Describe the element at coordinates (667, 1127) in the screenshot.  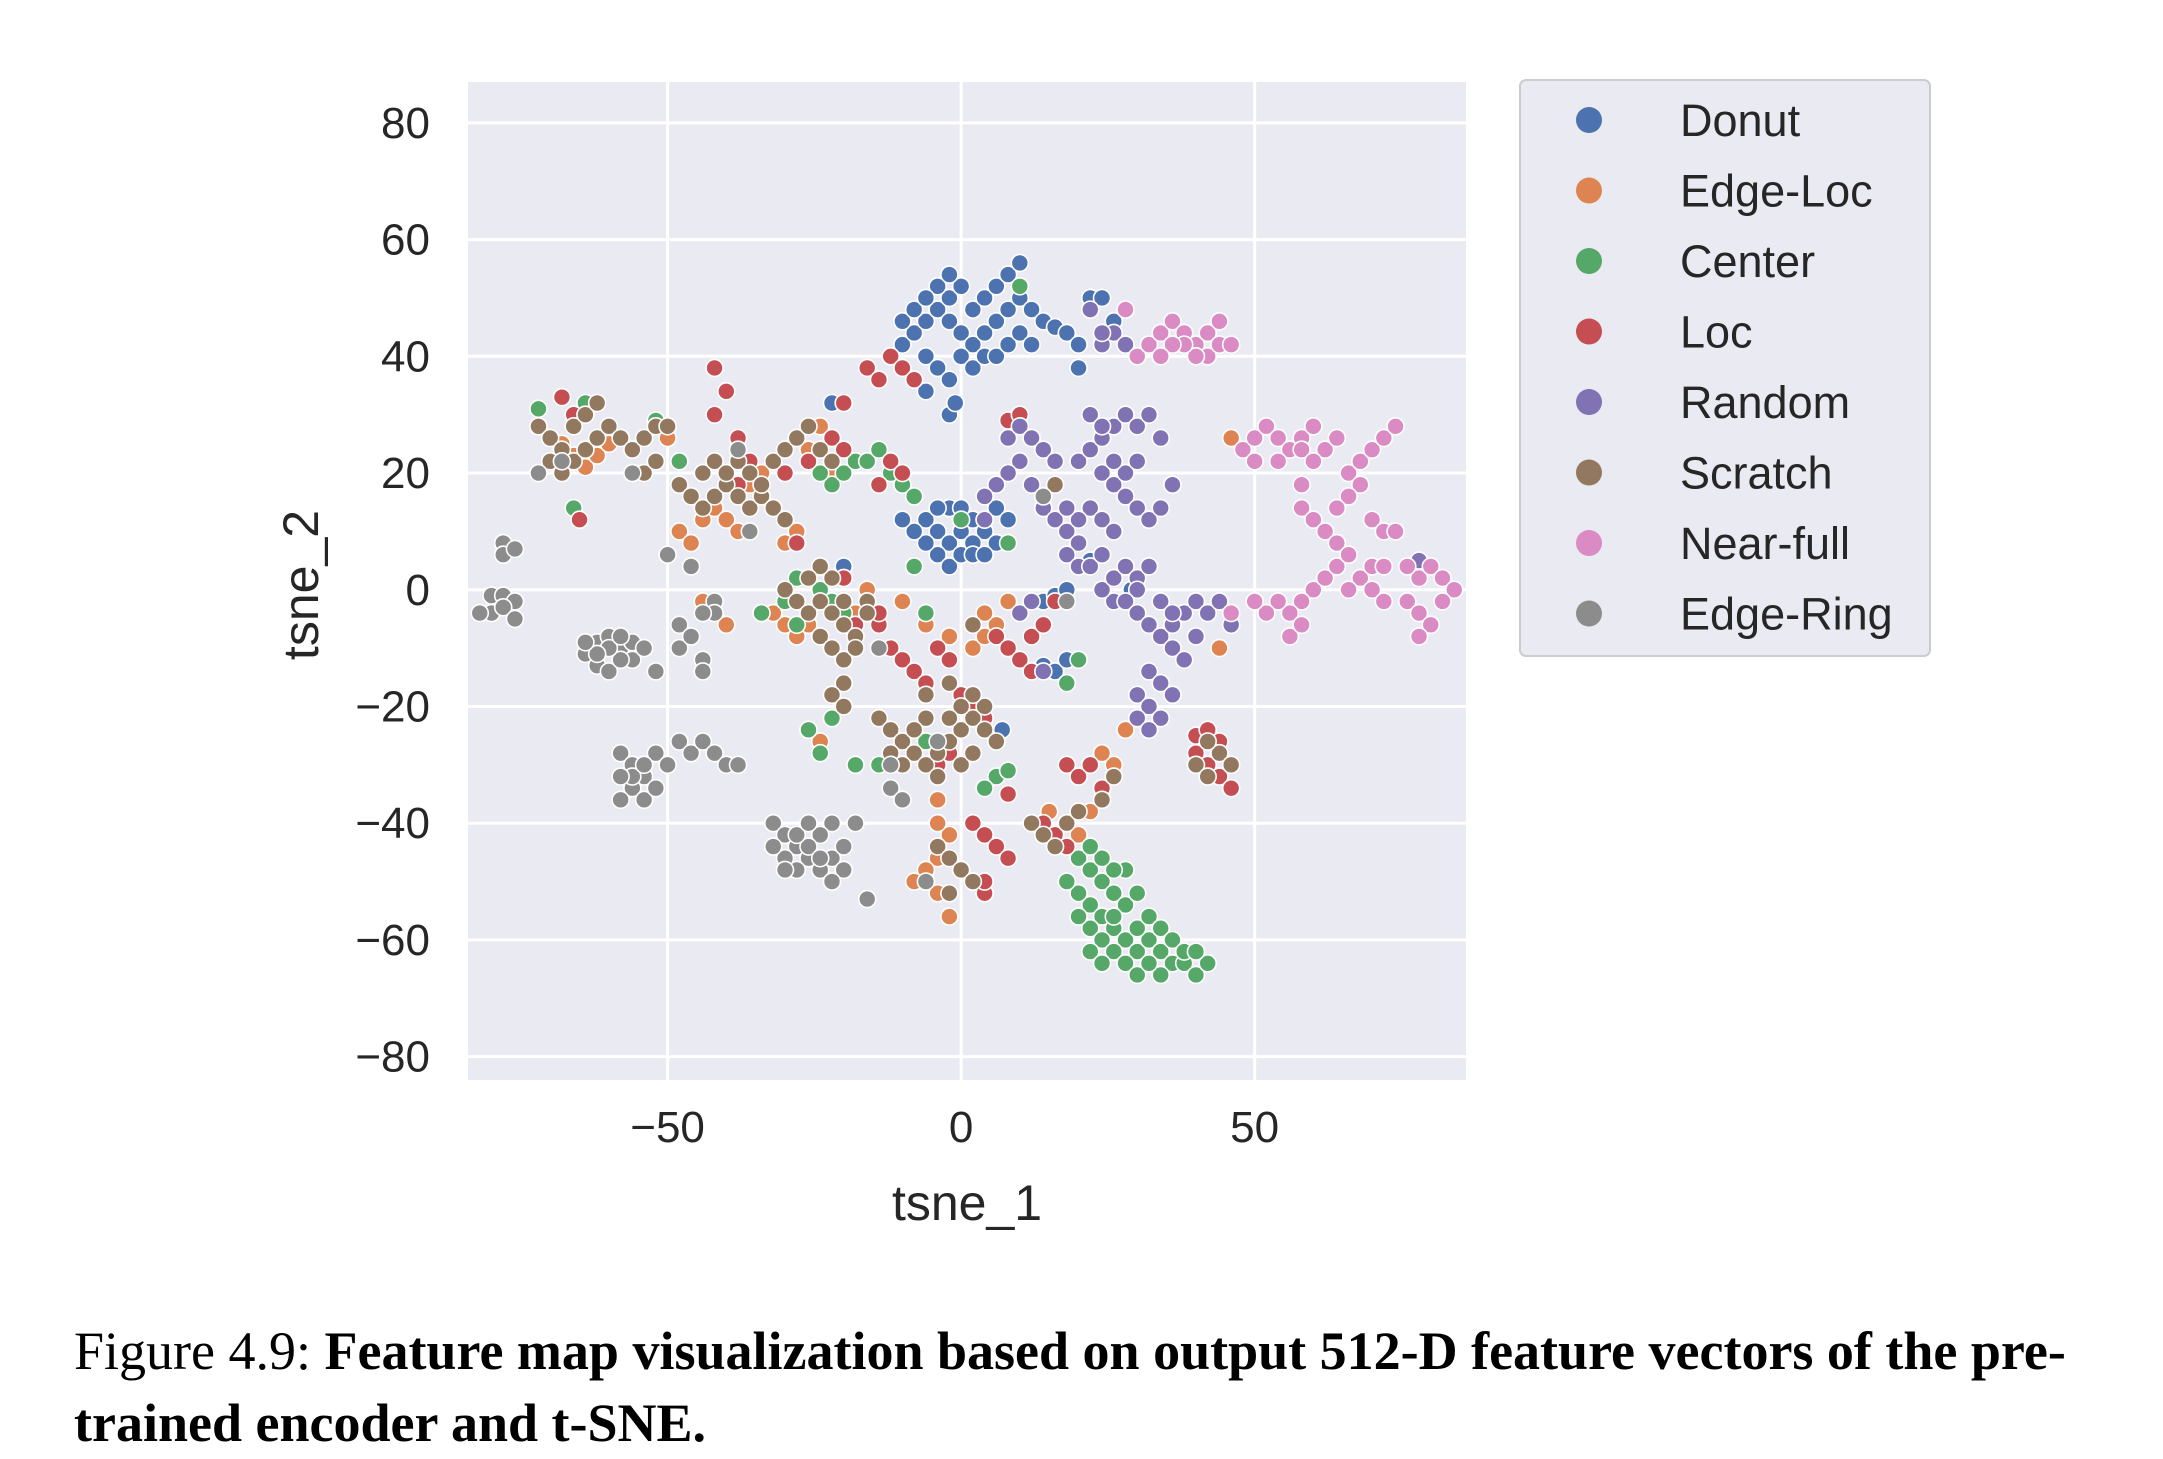
I see `x-tick-label: −50` at that location.